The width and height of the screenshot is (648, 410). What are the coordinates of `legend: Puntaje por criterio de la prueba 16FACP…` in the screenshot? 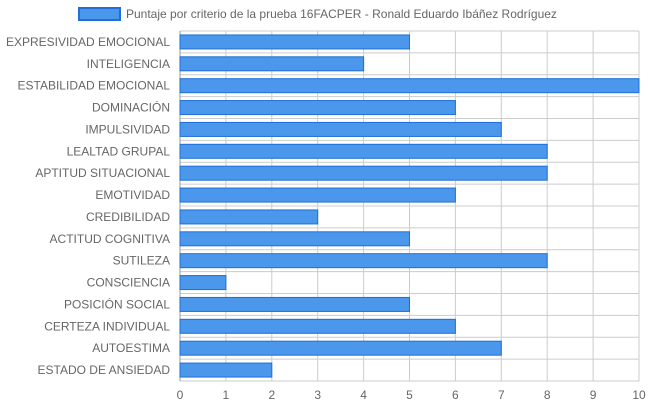 It's located at (317, 14).